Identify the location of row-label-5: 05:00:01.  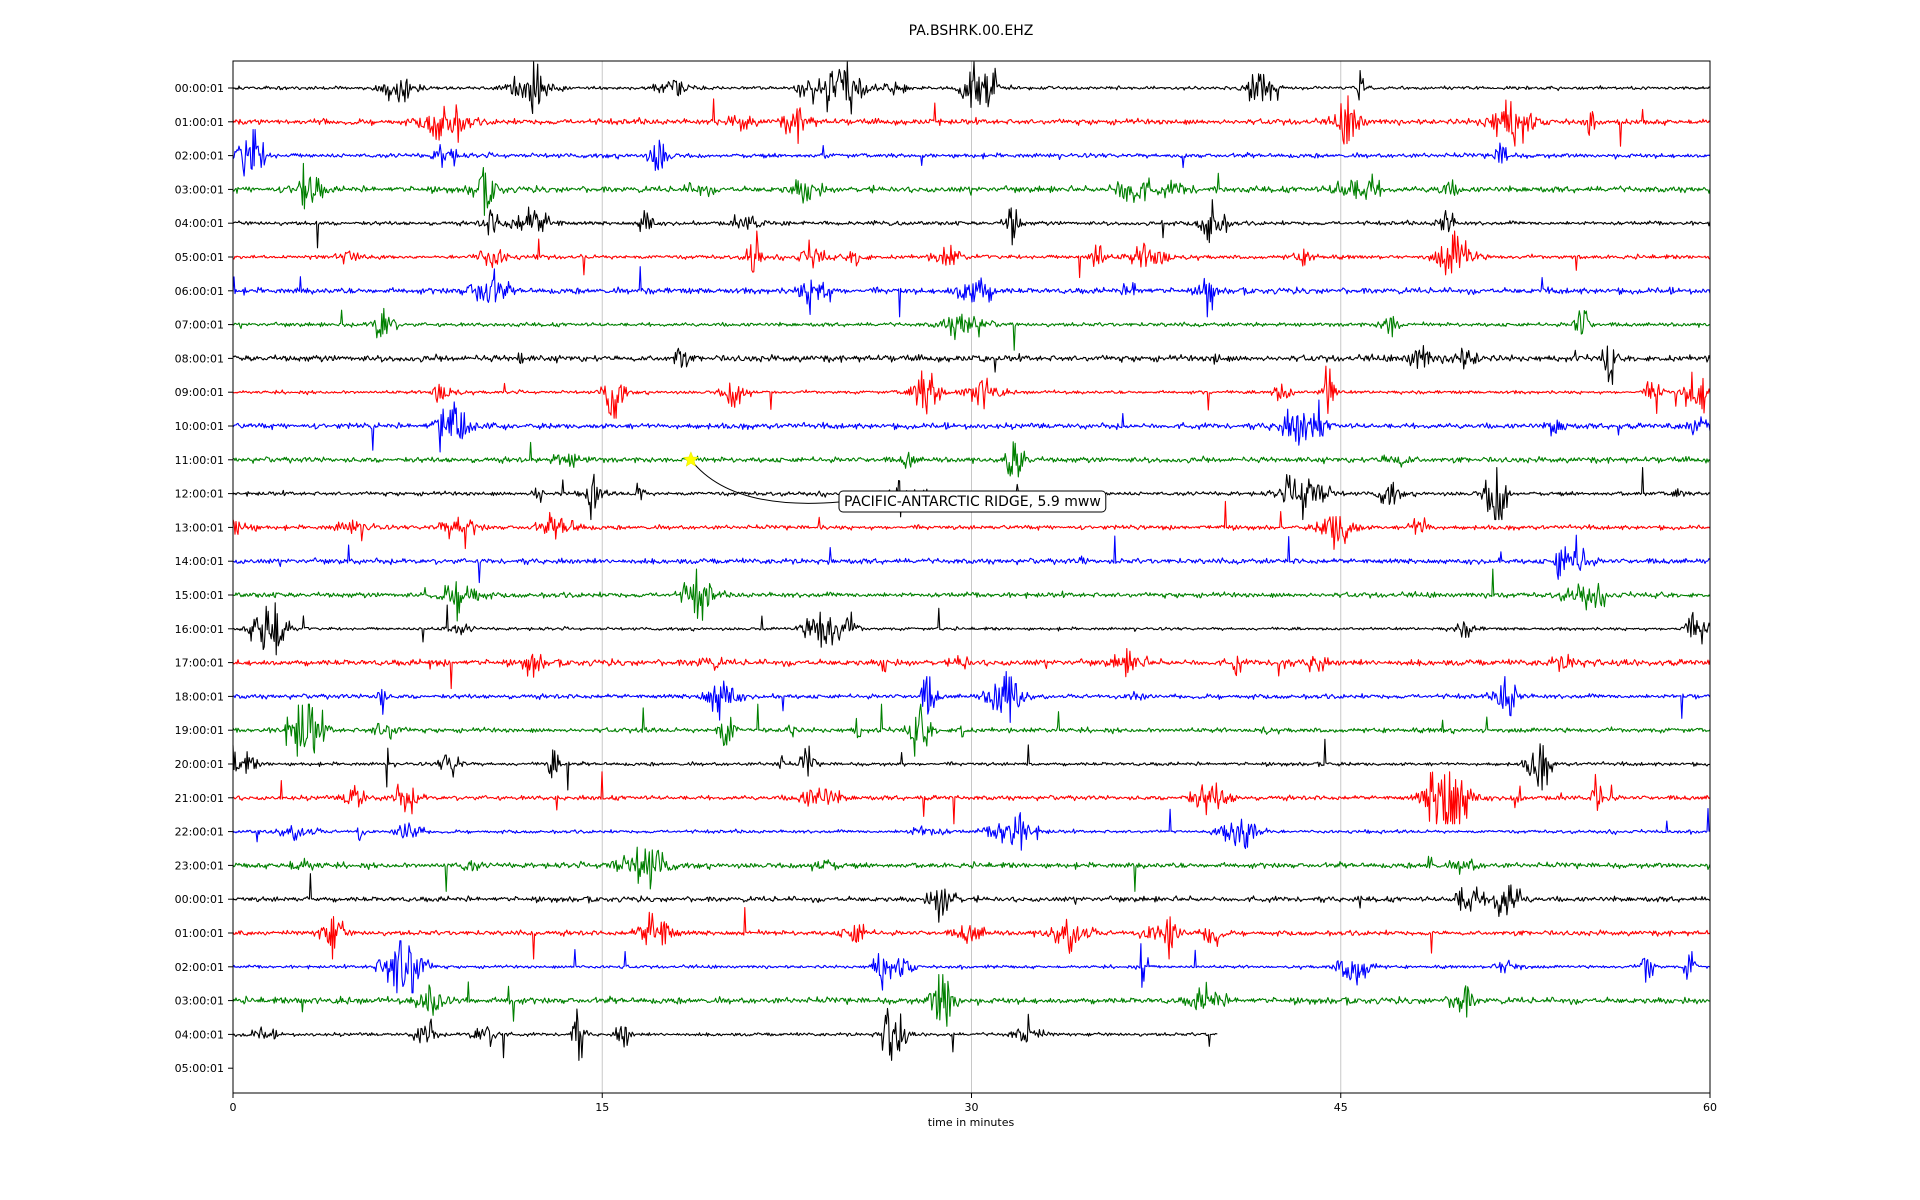
(199, 257).